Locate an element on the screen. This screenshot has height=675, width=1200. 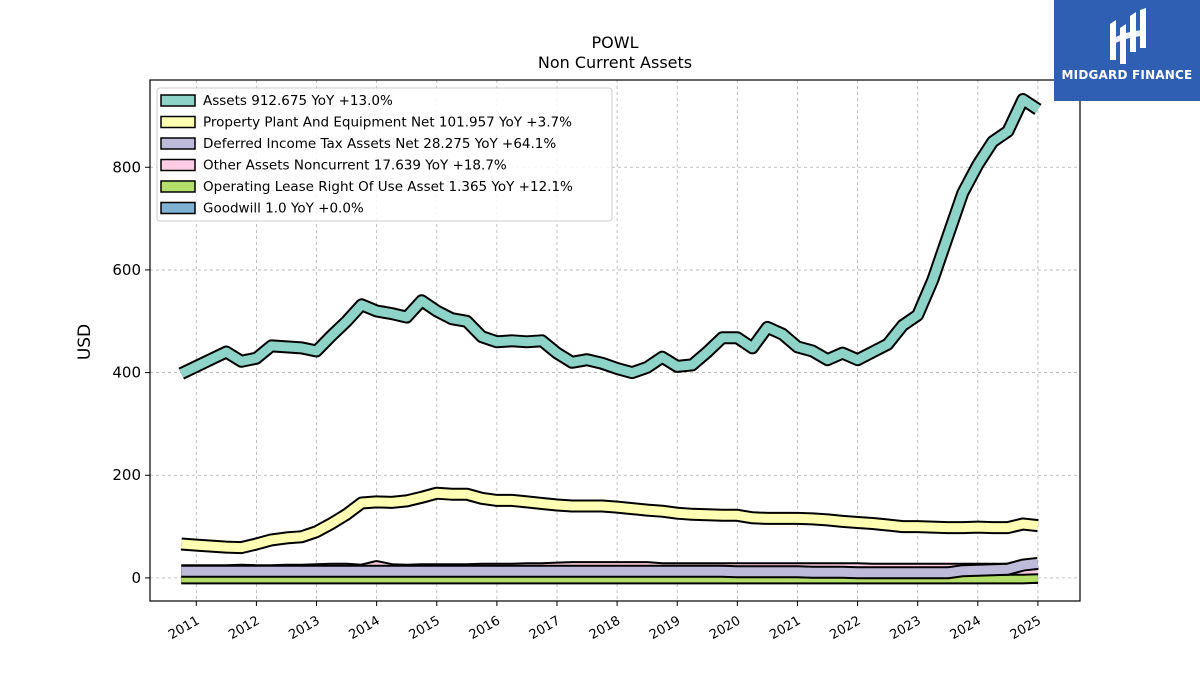
legend-item: Assets 912.675 YoY +13.0% is located at coordinates (276, 101).